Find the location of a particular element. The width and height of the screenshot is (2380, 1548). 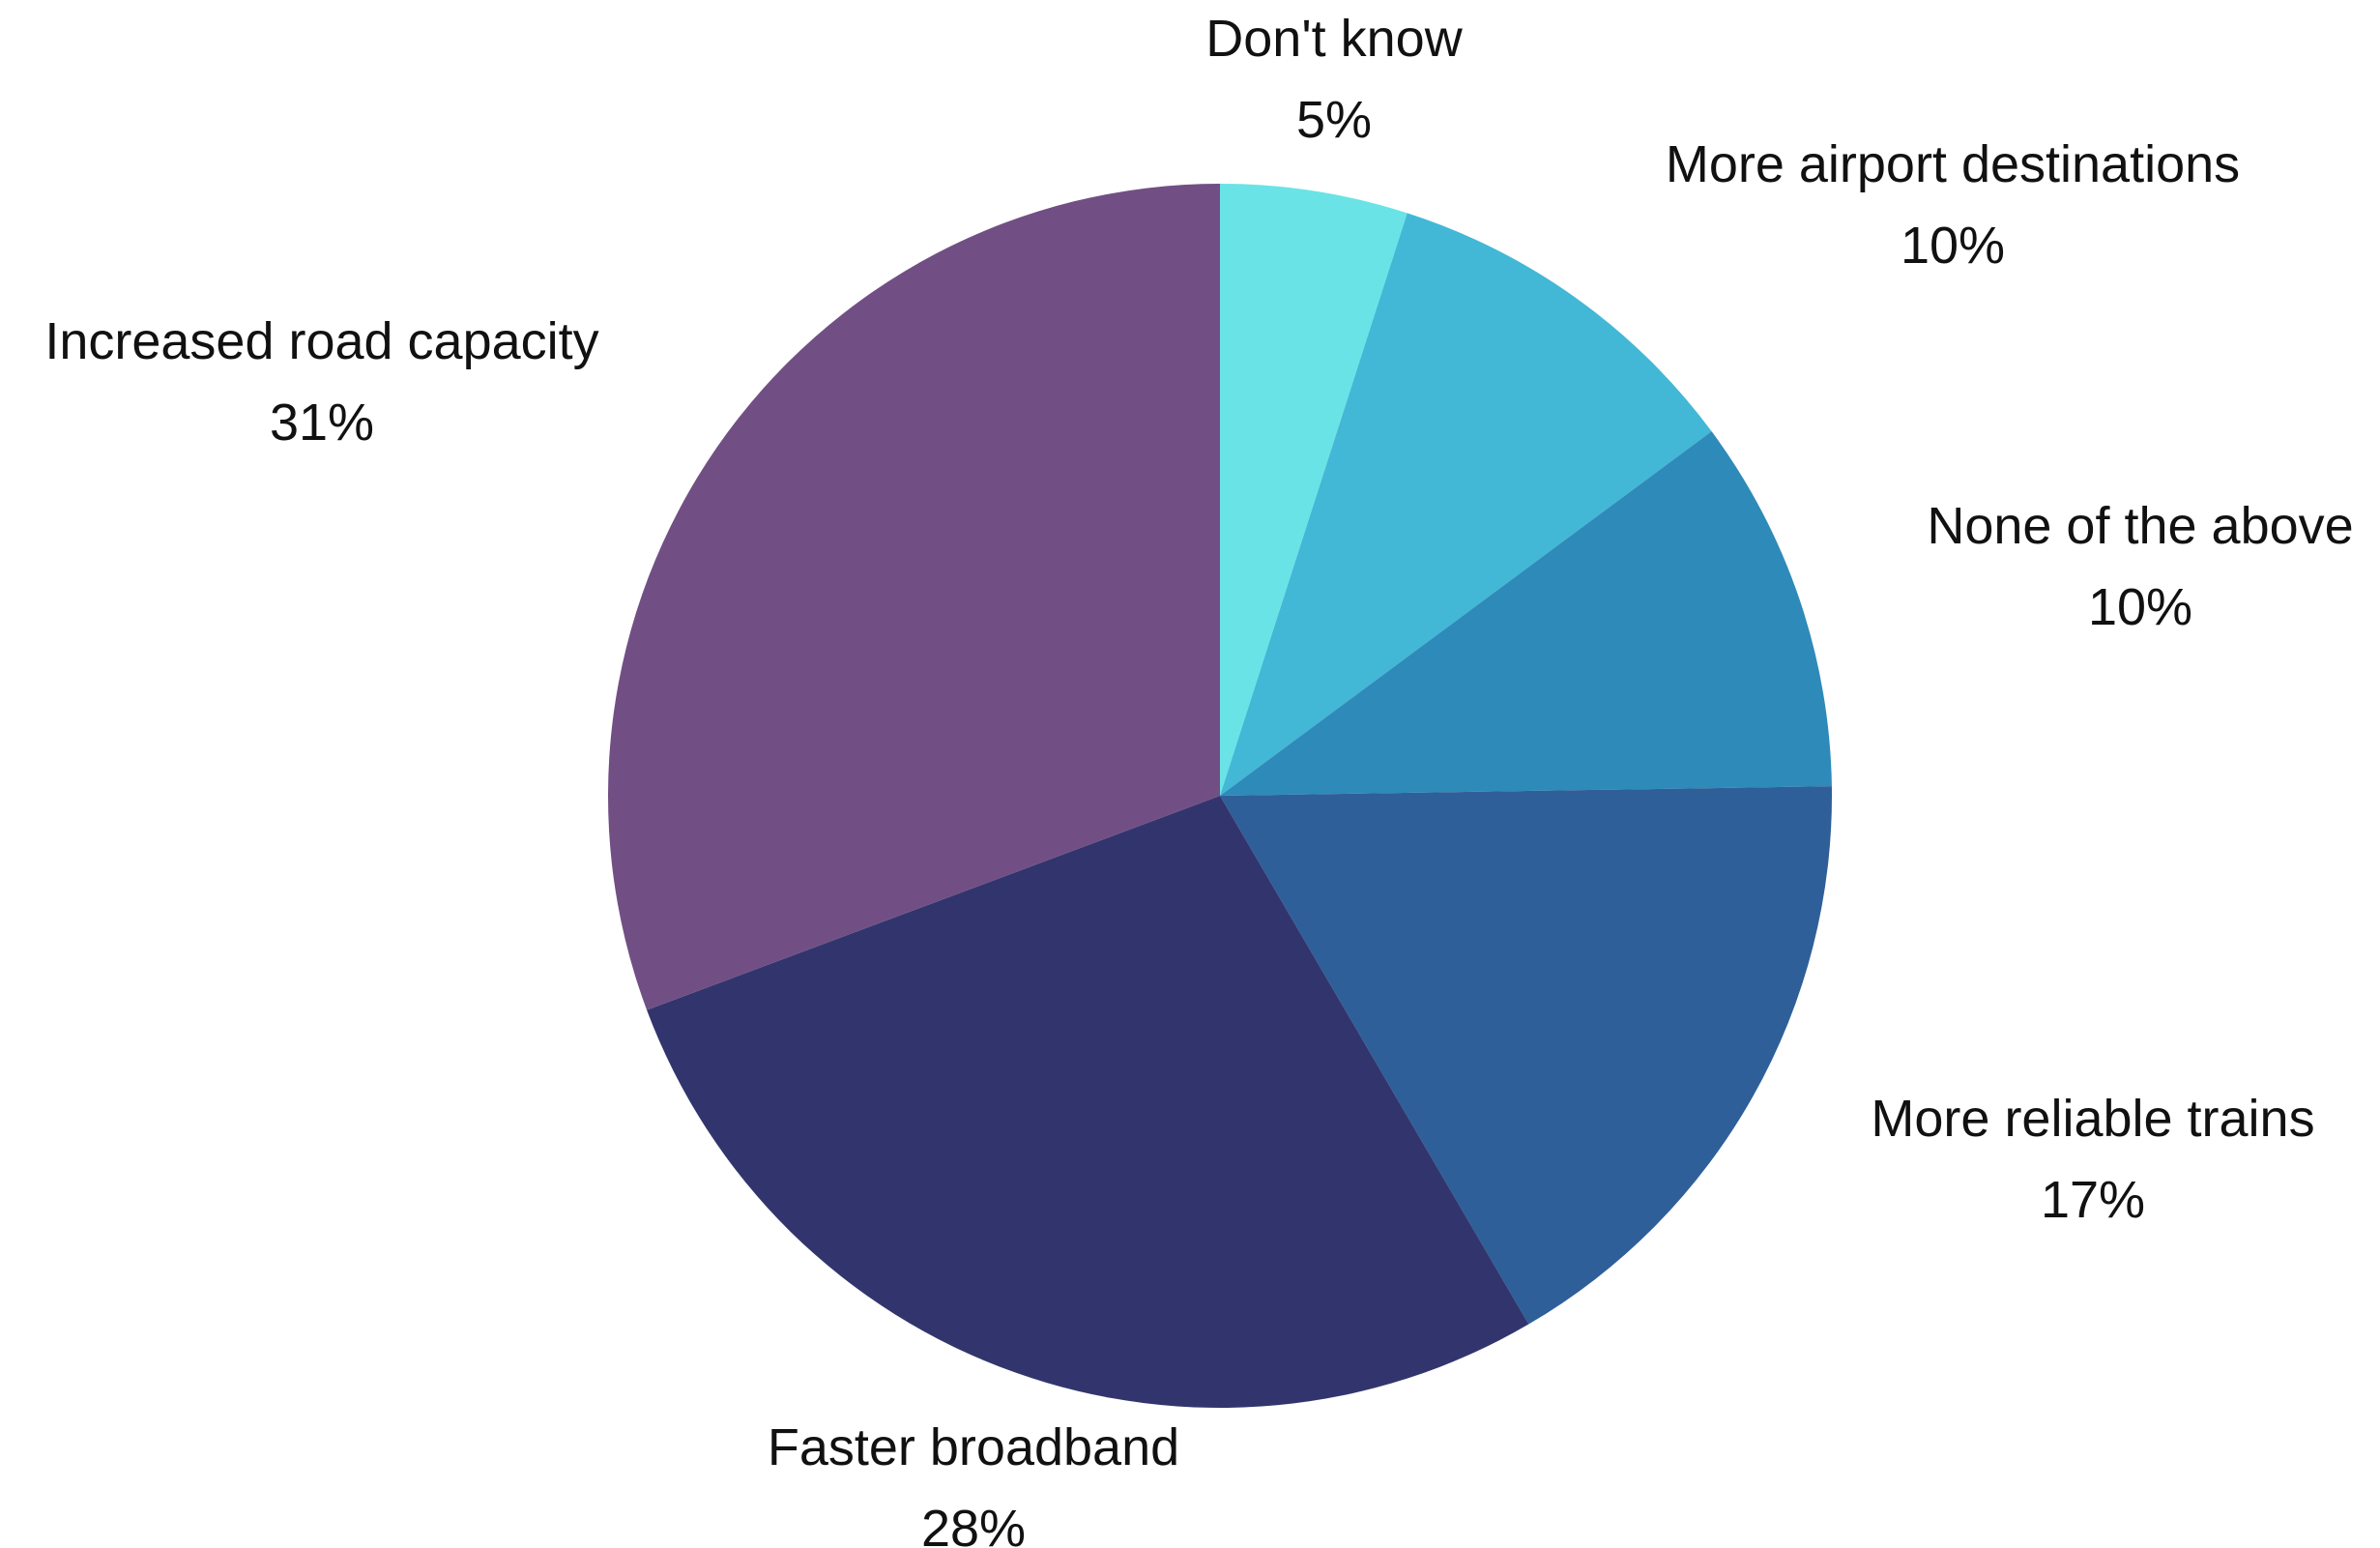

slice-percent-label: 17% is located at coordinates (2093, 1200).